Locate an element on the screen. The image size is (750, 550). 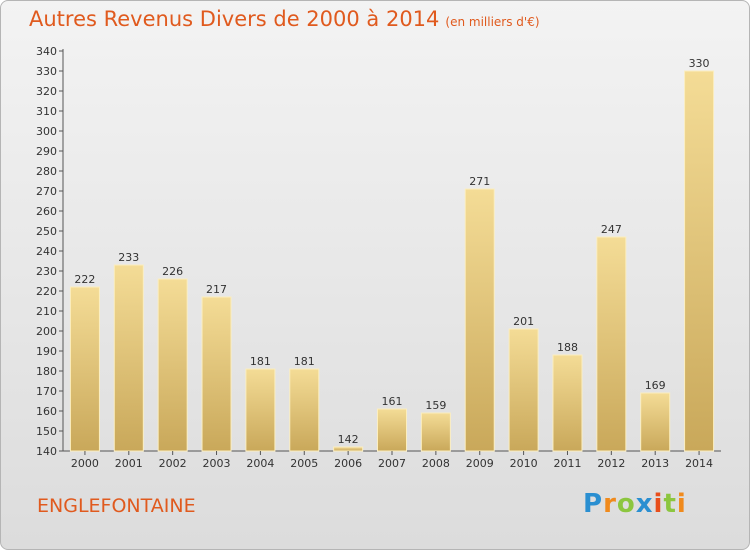
bar-value-label: 188 is located at coordinates (567, 347).